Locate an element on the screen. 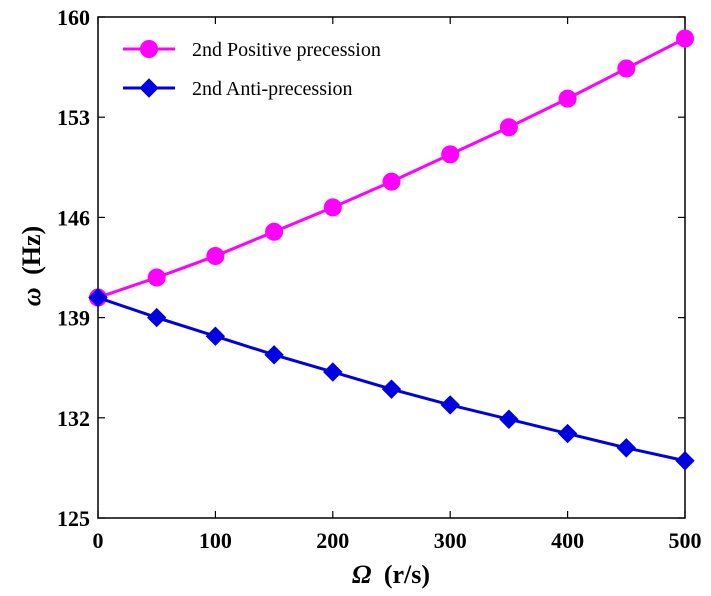 This screenshot has height=596, width=711. x-tick-label: 200 is located at coordinates (332, 540).